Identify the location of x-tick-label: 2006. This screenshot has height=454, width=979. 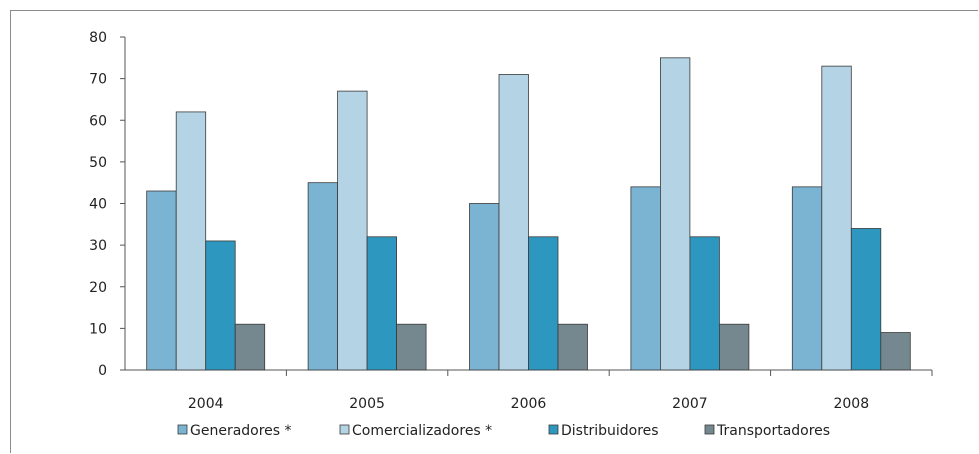
(529, 404).